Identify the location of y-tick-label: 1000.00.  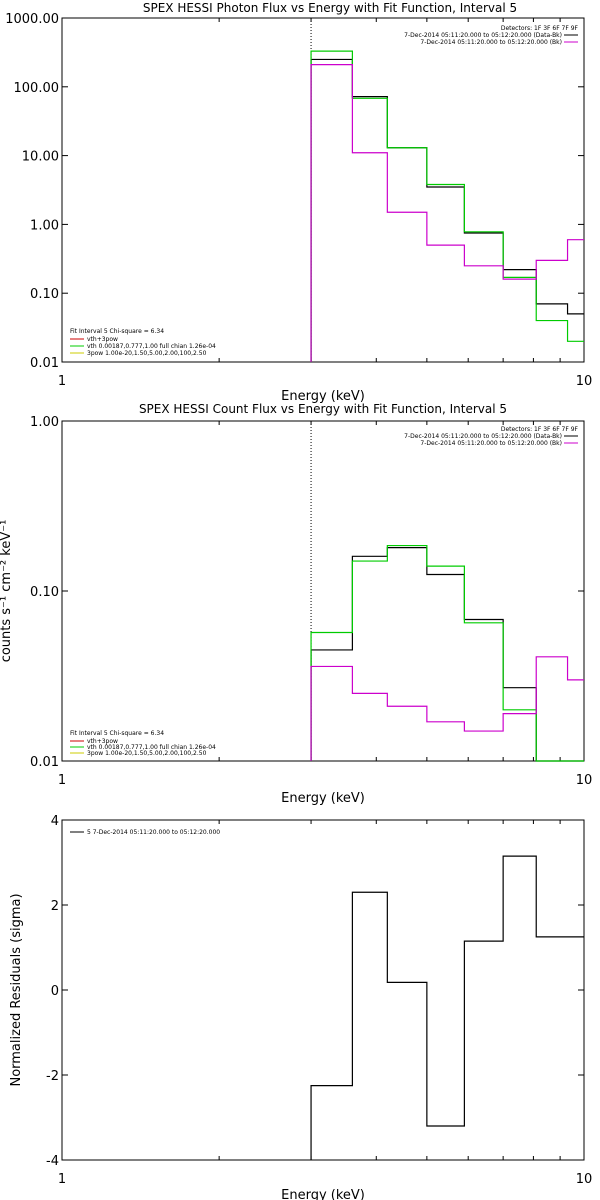
(32, 19).